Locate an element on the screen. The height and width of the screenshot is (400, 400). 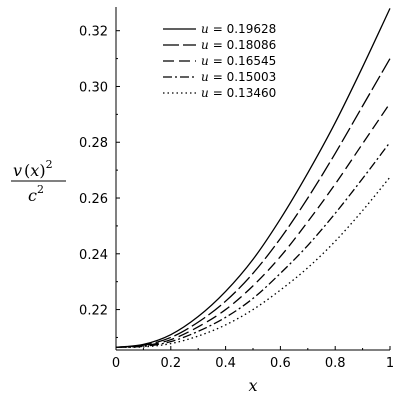
y-tick-label: 0.24 is located at coordinates (93, 255).